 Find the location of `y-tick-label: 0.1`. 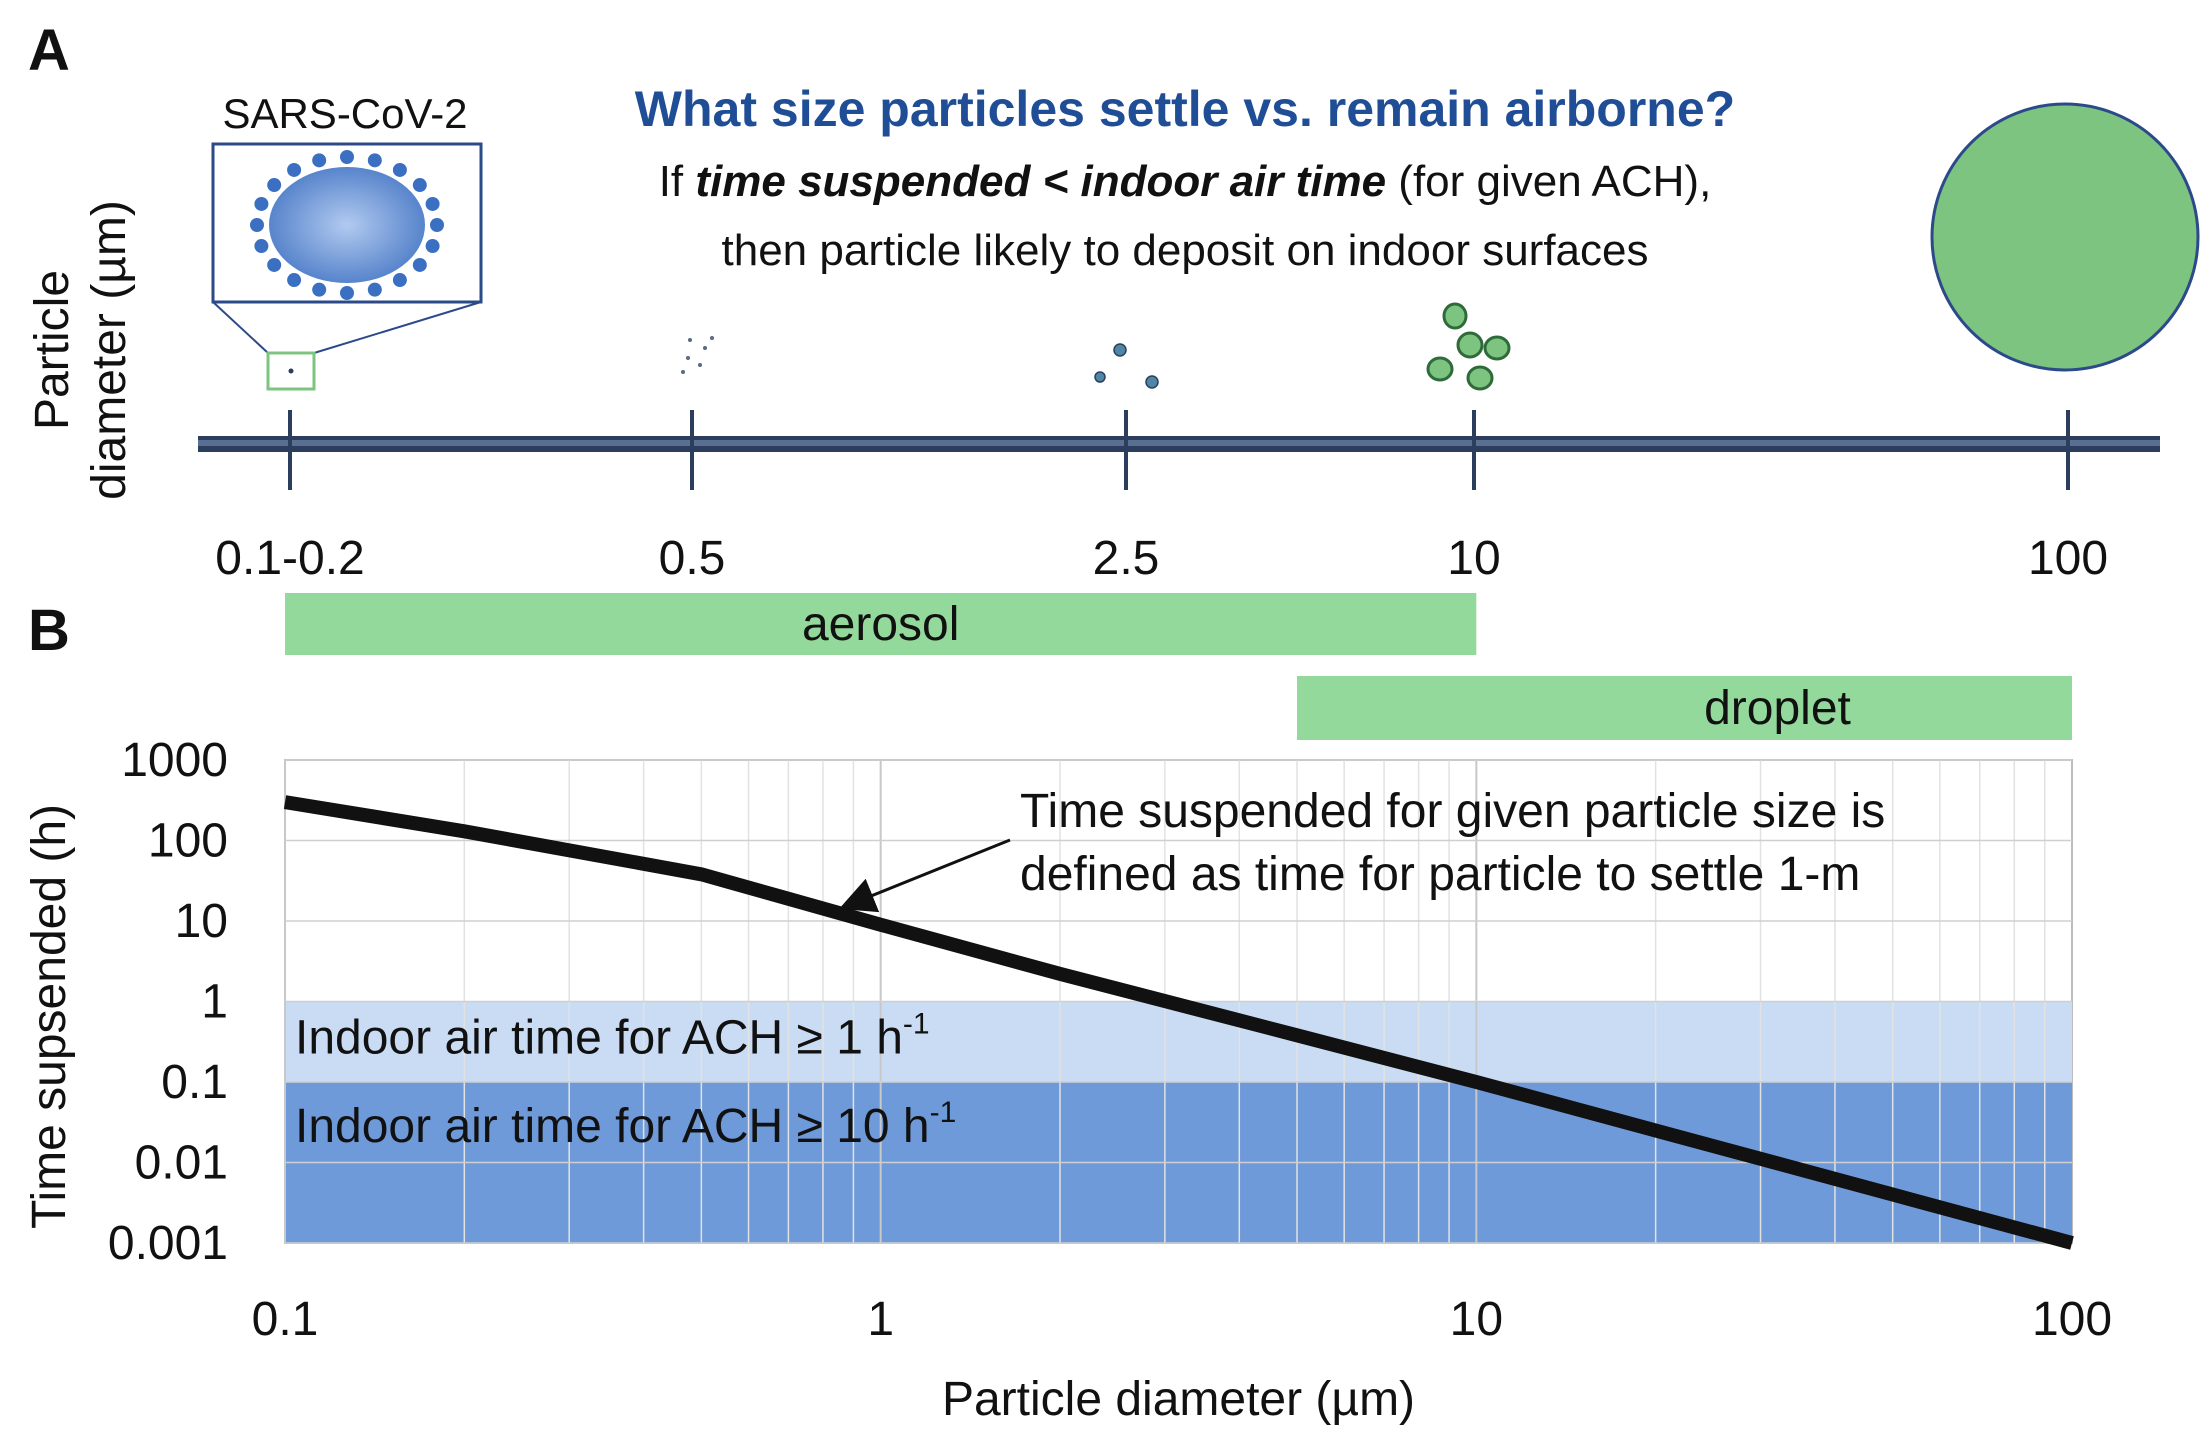

y-tick-label: 0.1 is located at coordinates (194, 1082).